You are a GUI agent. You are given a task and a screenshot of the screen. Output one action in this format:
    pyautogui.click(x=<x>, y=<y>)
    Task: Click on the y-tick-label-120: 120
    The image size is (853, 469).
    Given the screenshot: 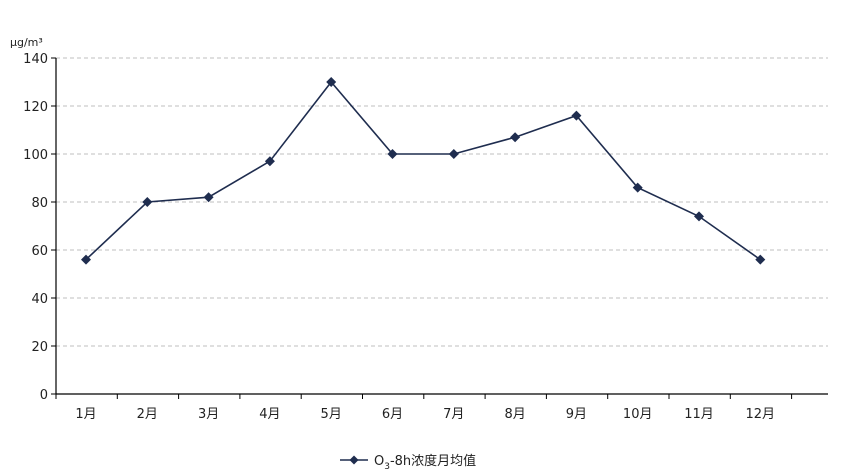 What is the action you would take?
    pyautogui.click(x=35, y=107)
    